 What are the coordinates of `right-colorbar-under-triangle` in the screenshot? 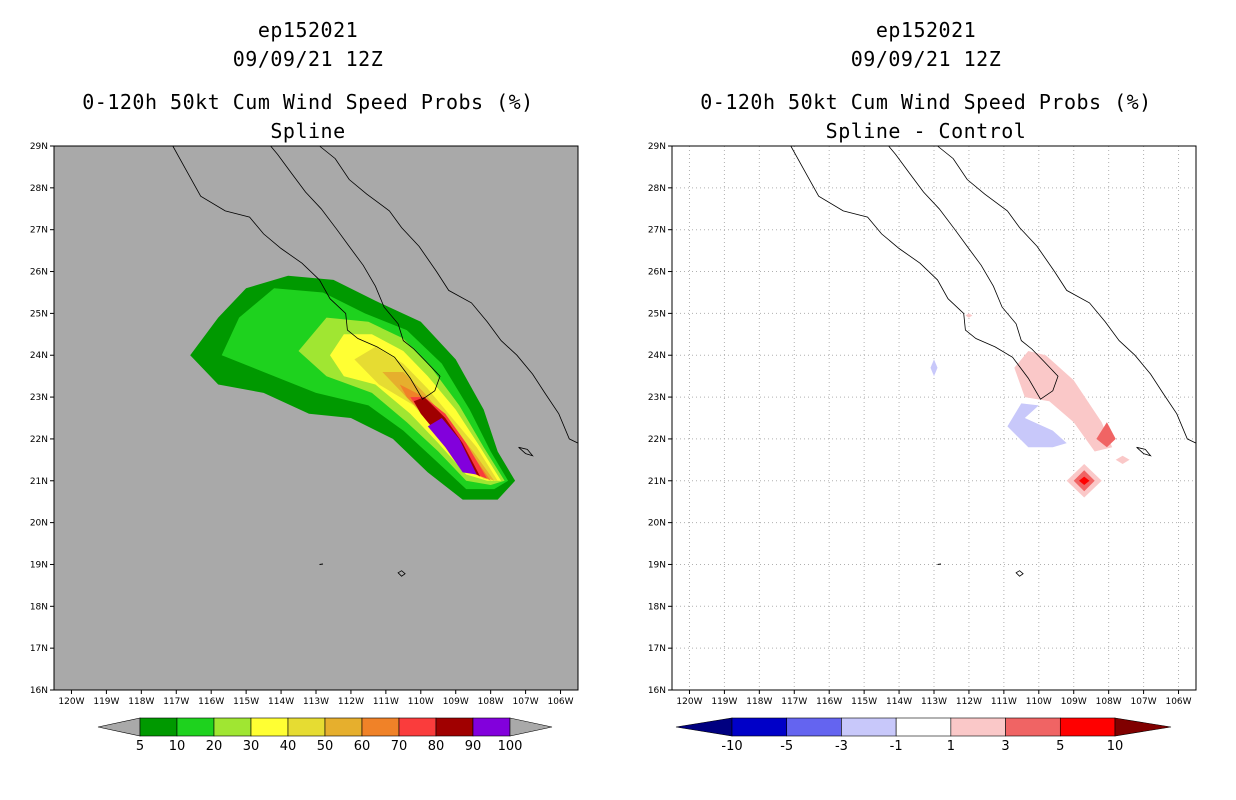 It's located at (704, 727).